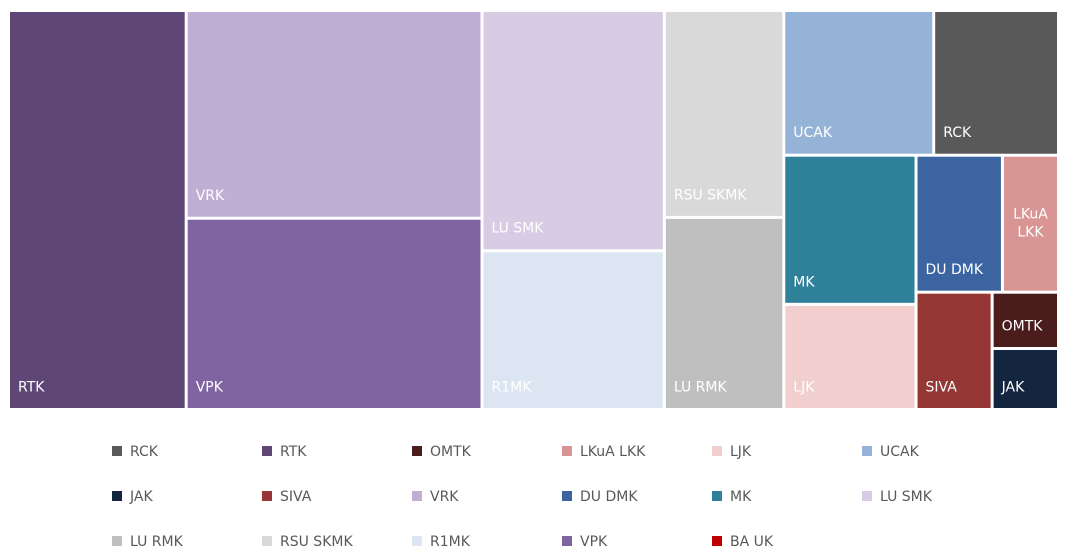  What do you see at coordinates (710, 195) in the screenshot?
I see `tile-label: RSU SKMK` at bounding box center [710, 195].